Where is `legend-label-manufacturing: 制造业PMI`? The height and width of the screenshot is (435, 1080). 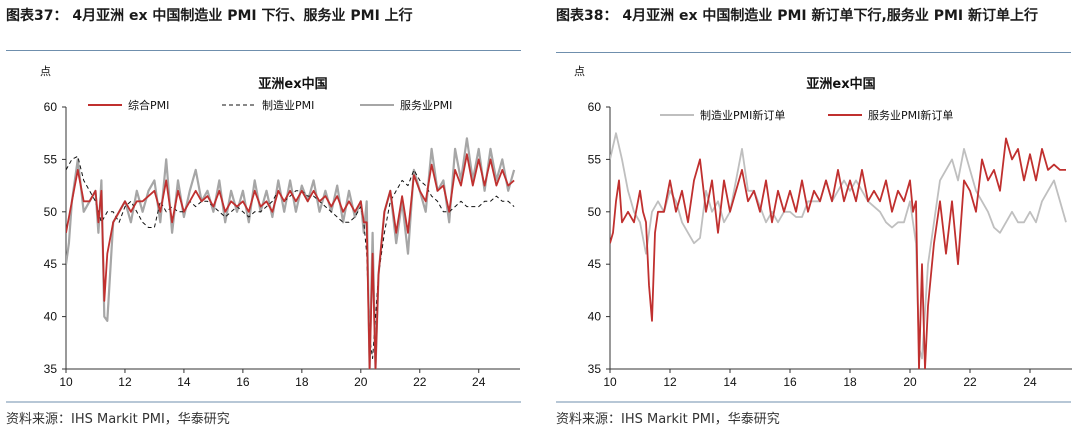 legend-label-manufacturing: 制造业PMI is located at coordinates (288, 105).